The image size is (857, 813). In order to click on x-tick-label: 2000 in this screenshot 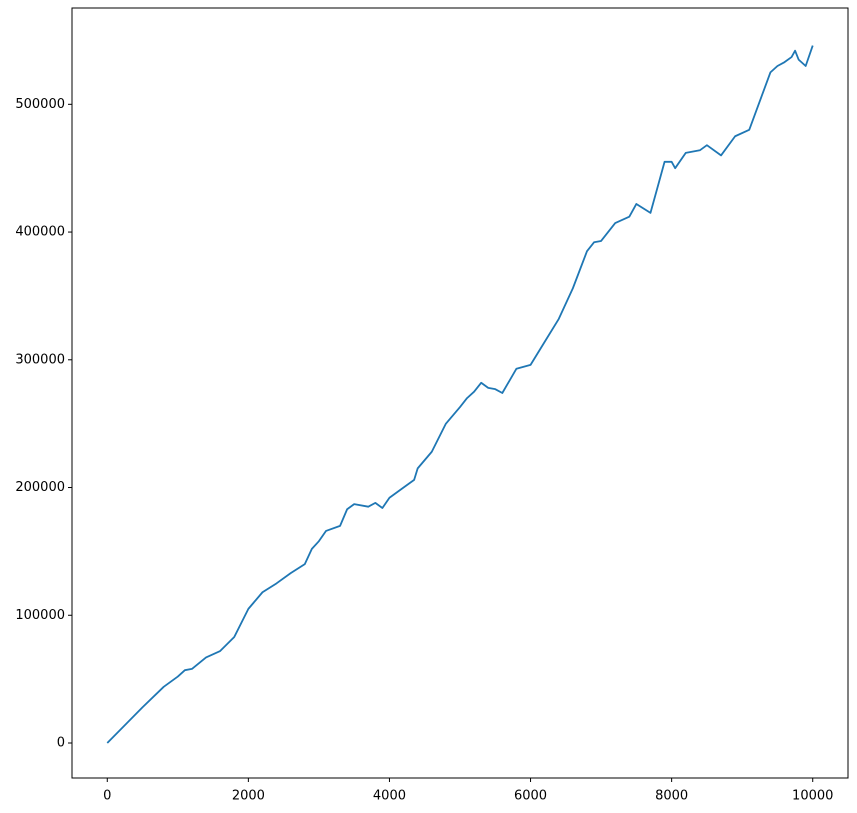, I will do `click(248, 796)`.